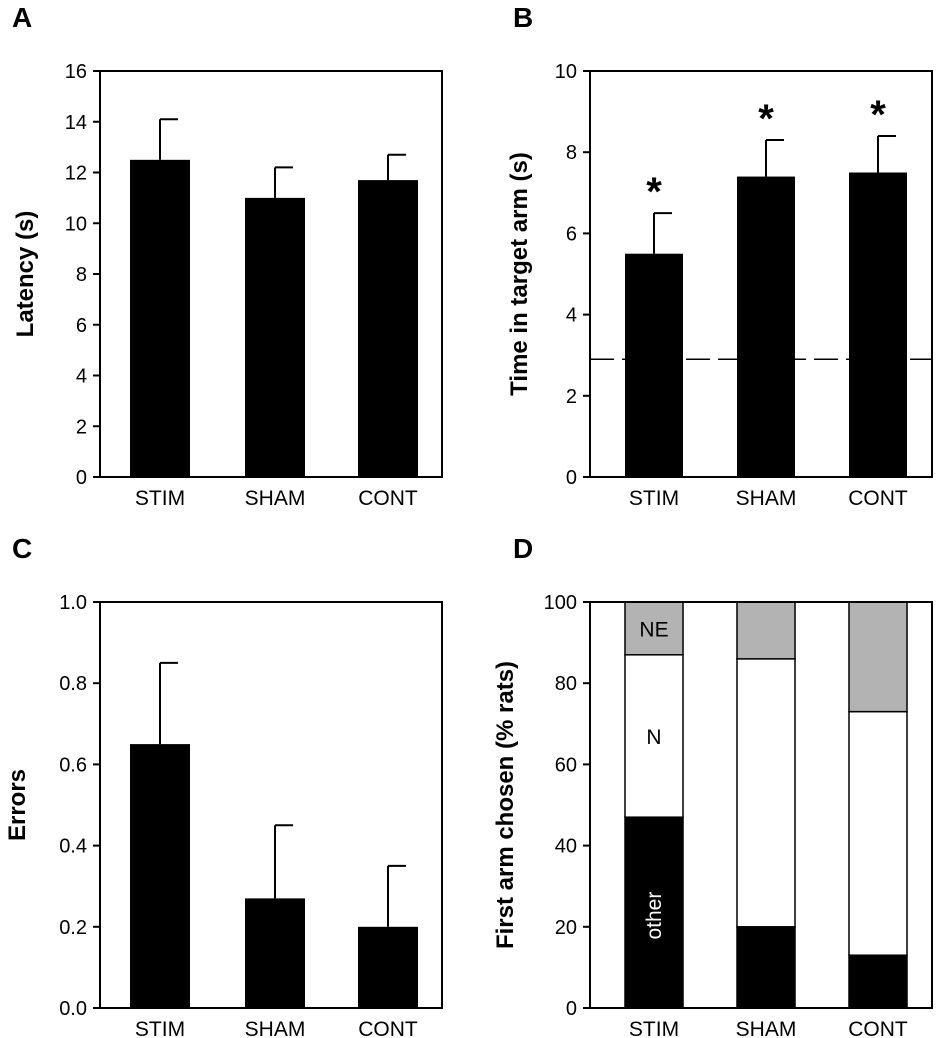 The height and width of the screenshot is (1038, 937). Describe the element at coordinates (654, 916) in the screenshot. I see `segment-label: other` at that location.